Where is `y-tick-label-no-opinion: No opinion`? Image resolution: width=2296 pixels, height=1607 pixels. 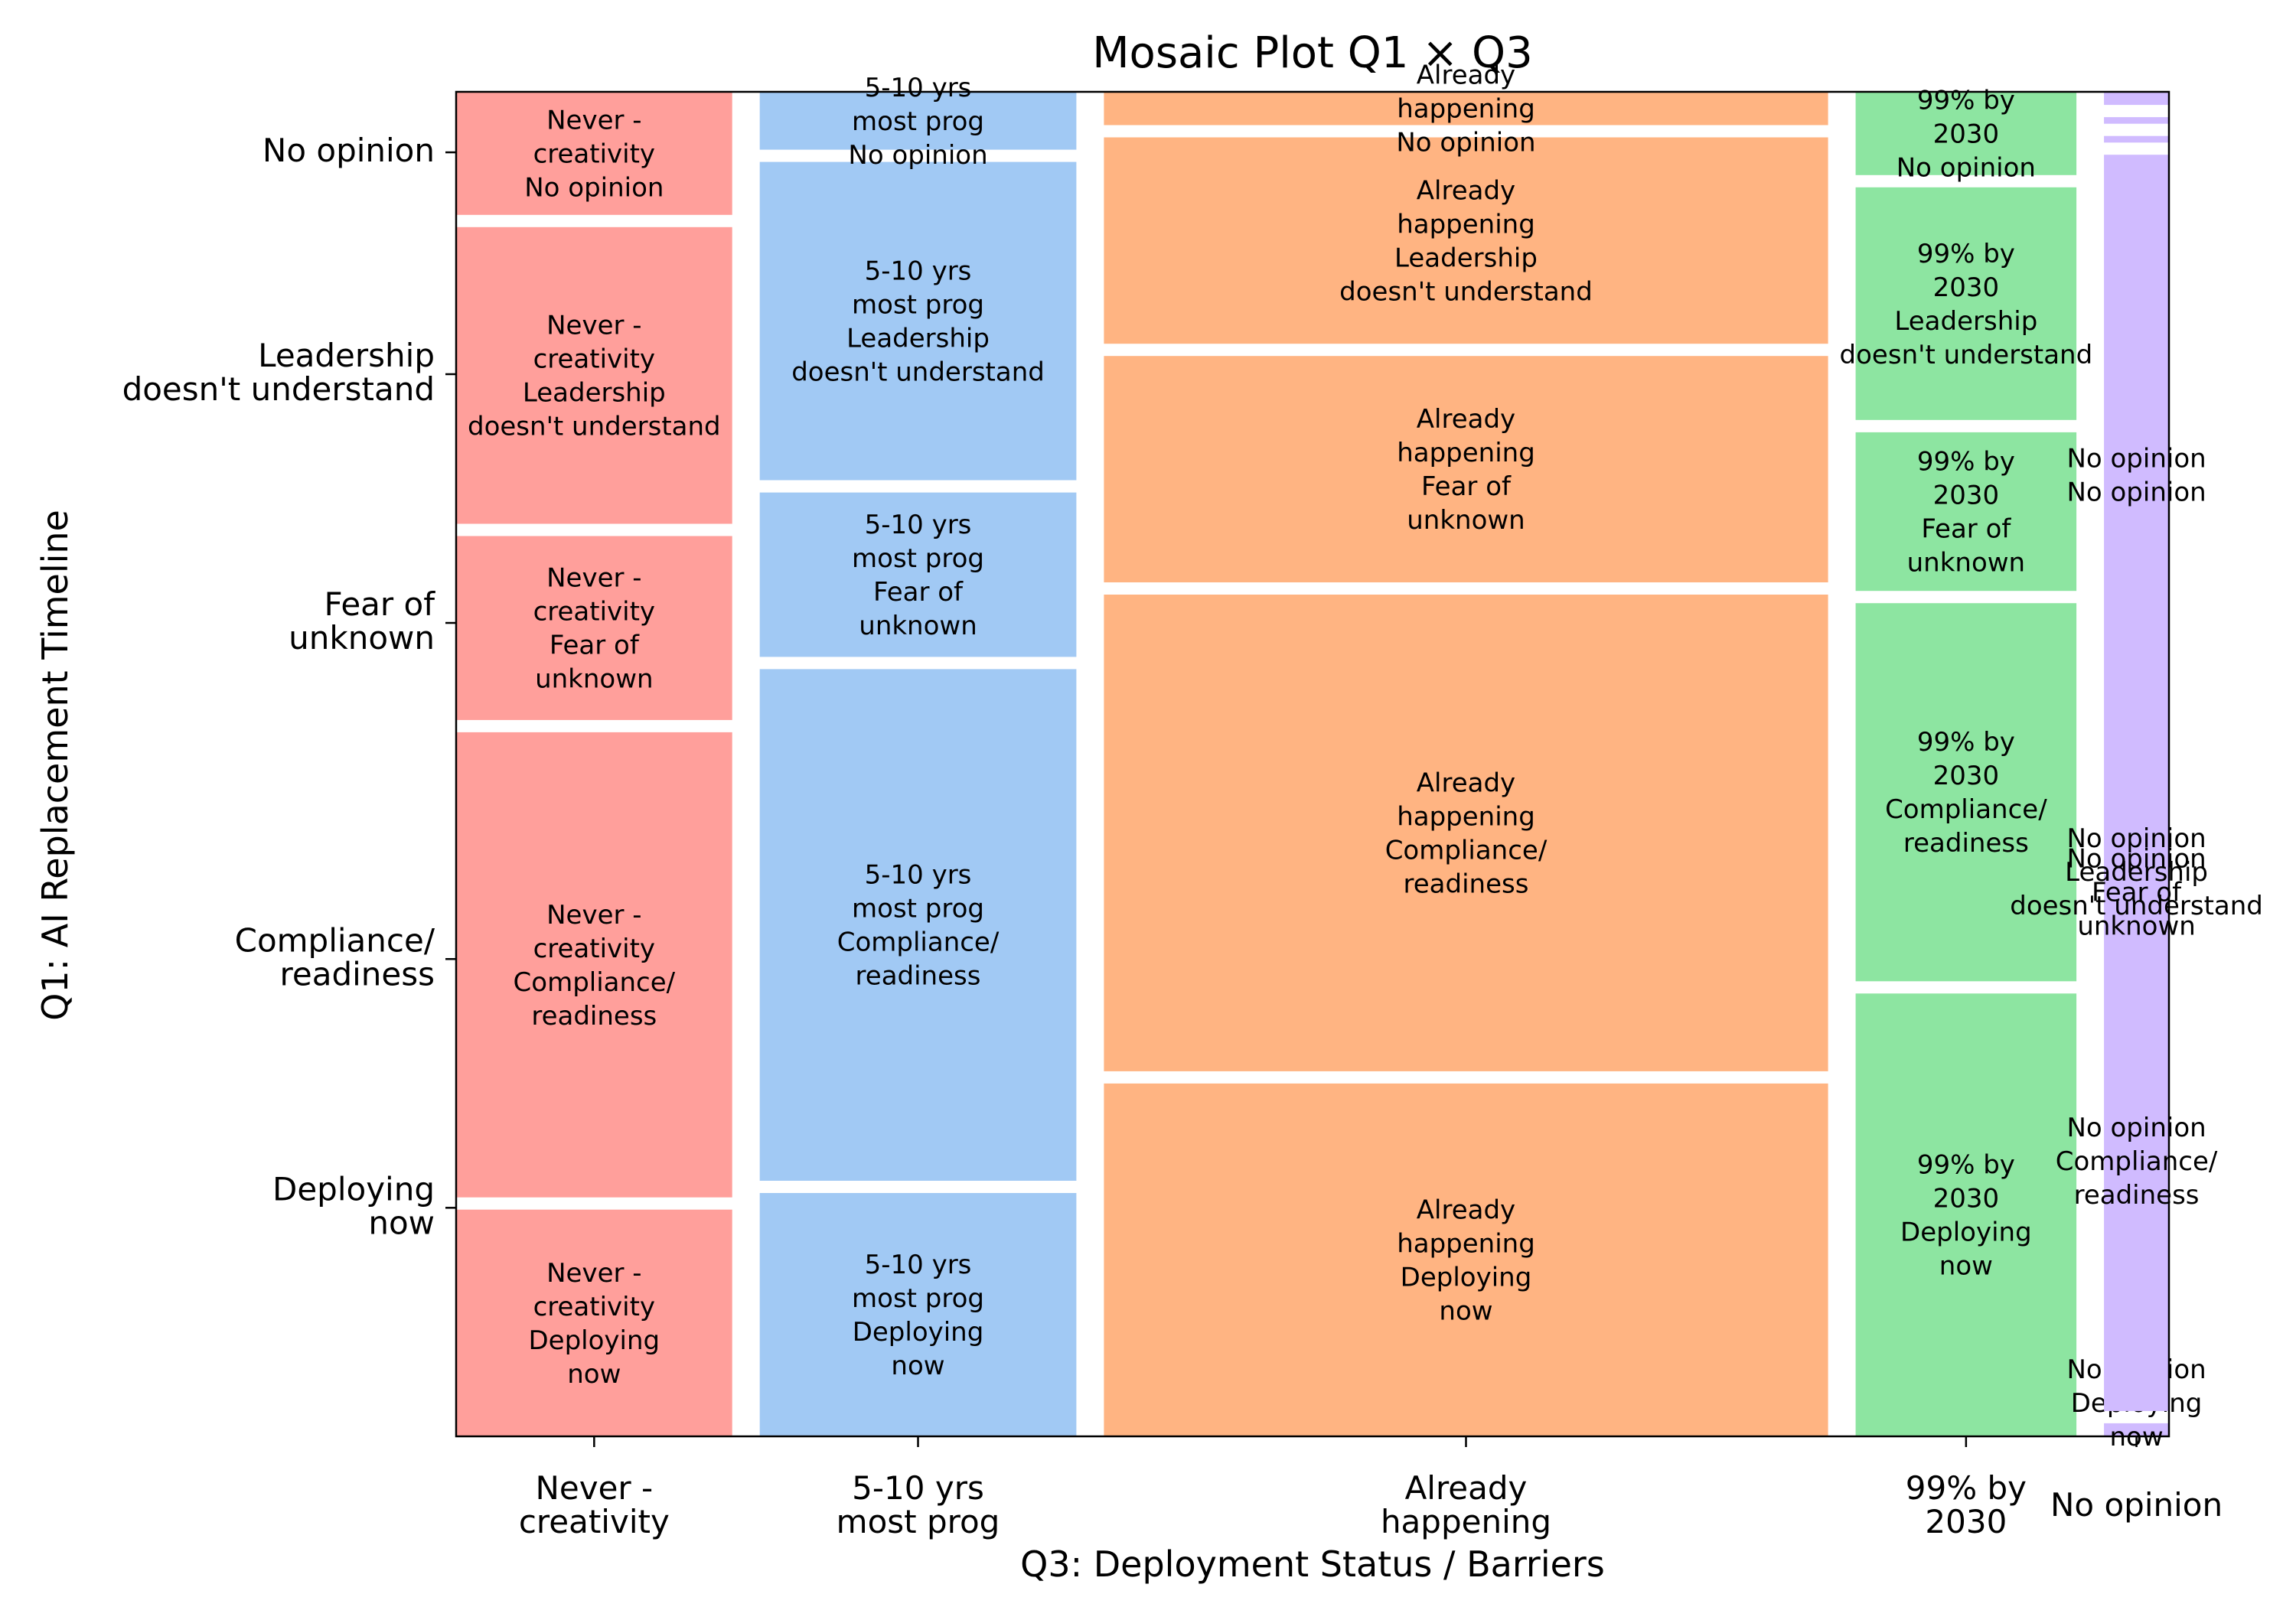 y-tick-label-no-opinion: No opinion is located at coordinates (349, 150).